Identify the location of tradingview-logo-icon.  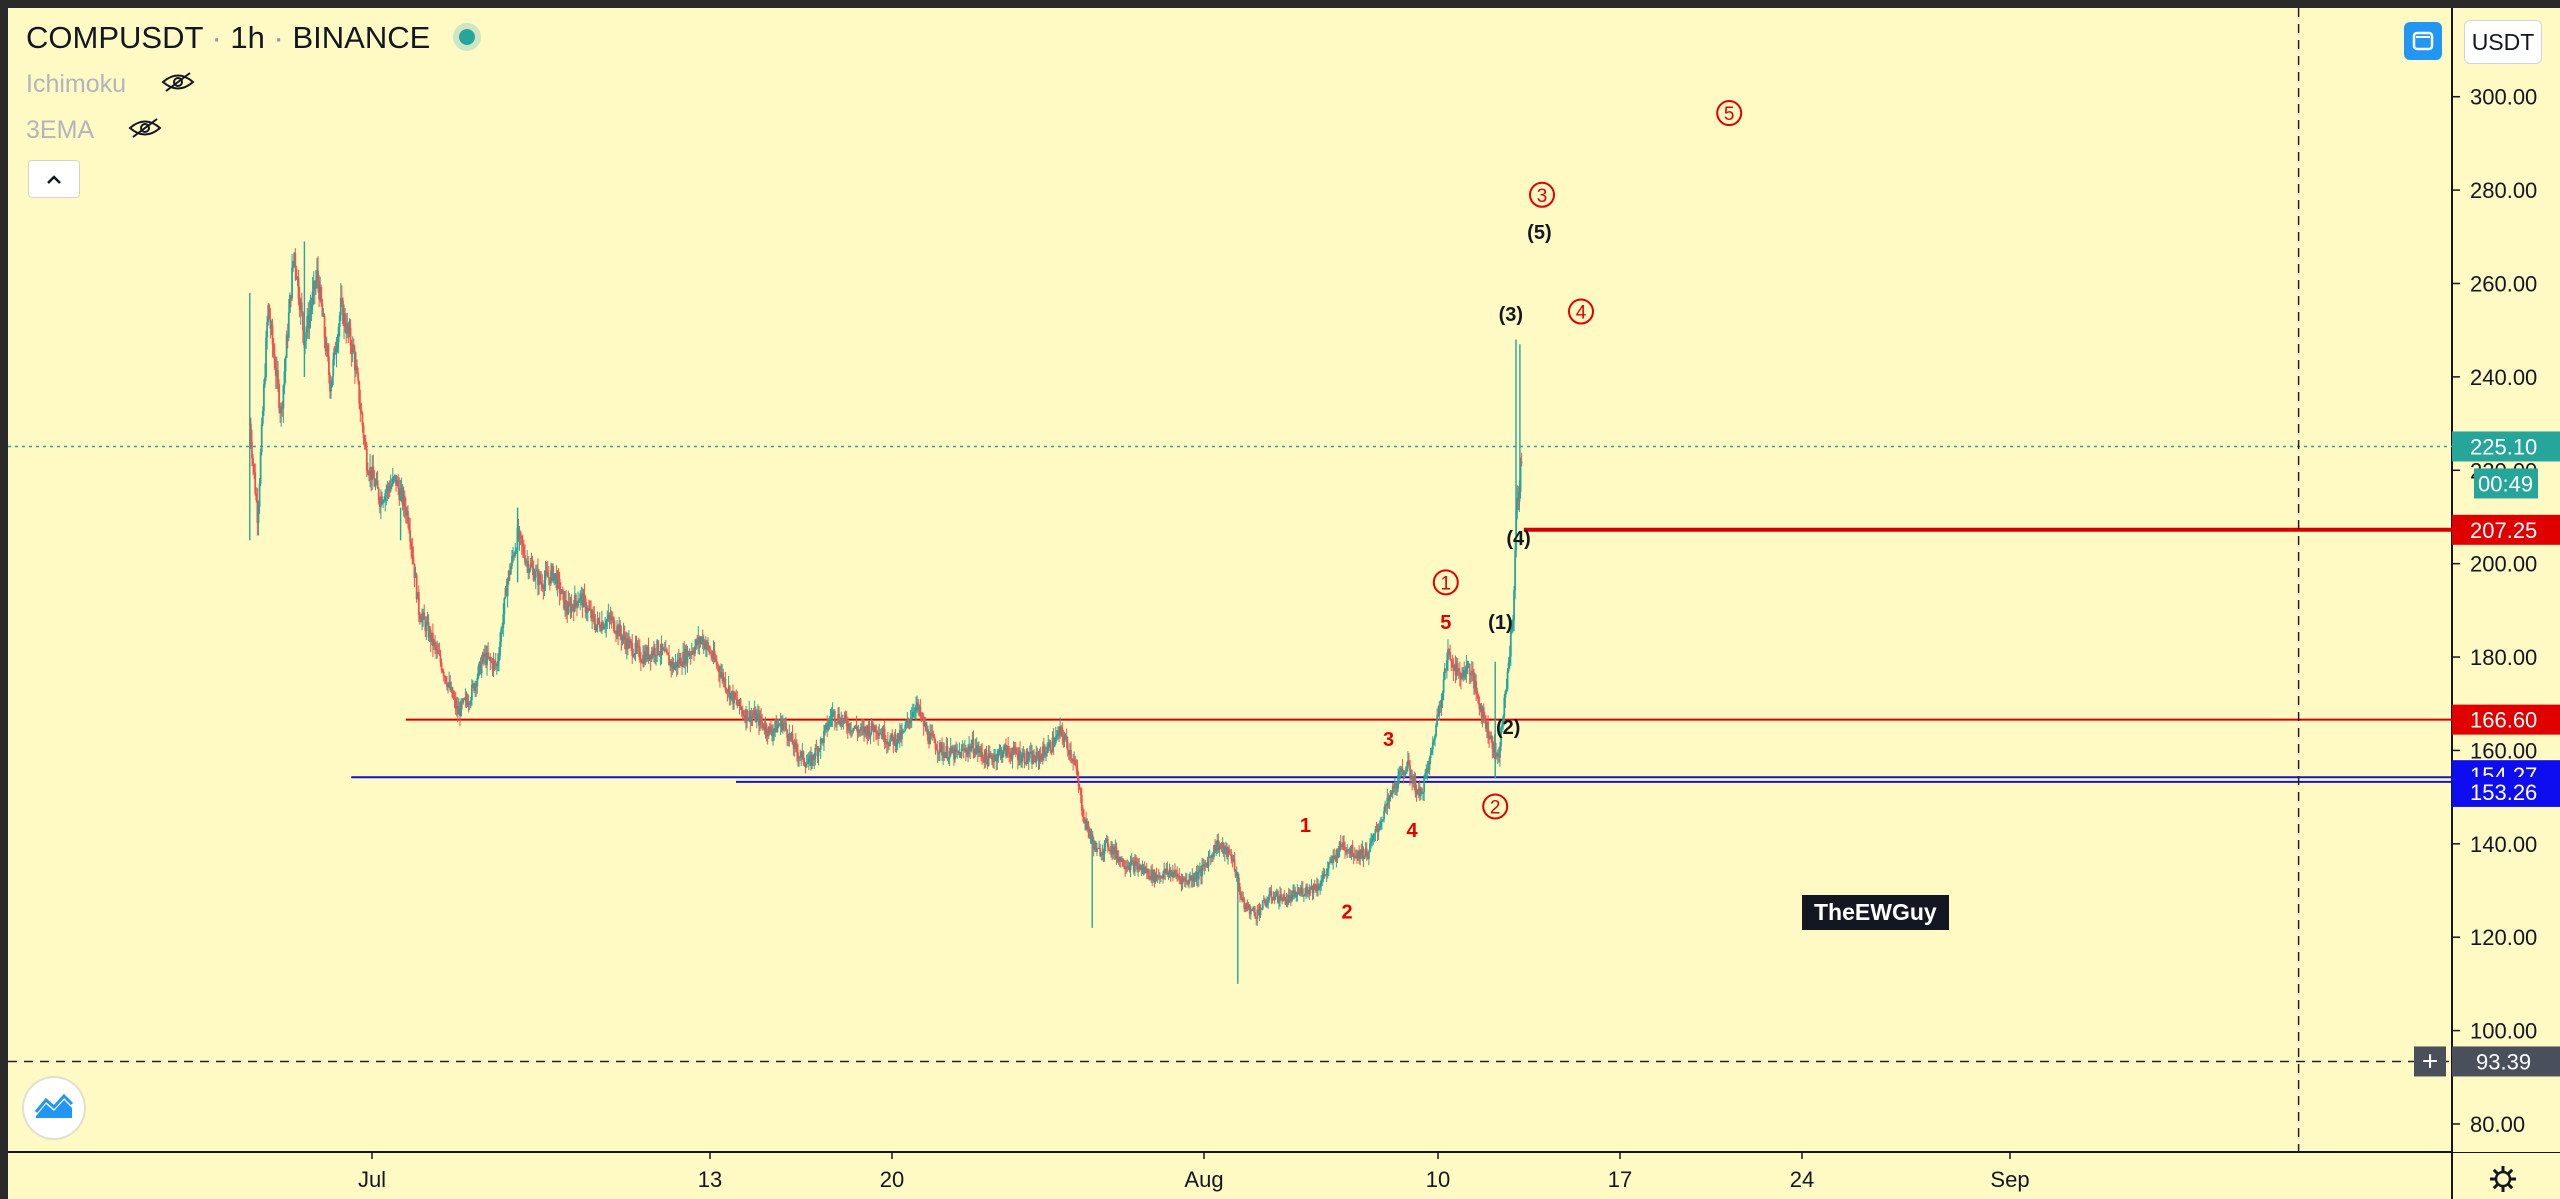
(54, 1105).